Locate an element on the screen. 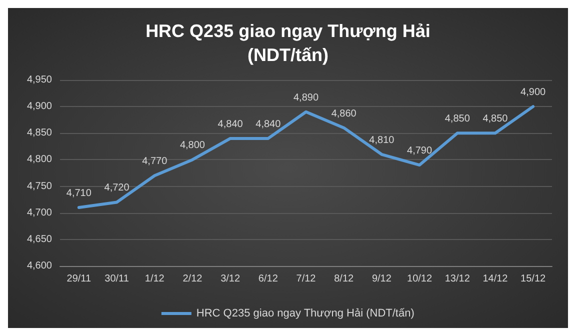 The image size is (576, 336). y-tick-label: 4,900 is located at coordinates (39, 106).